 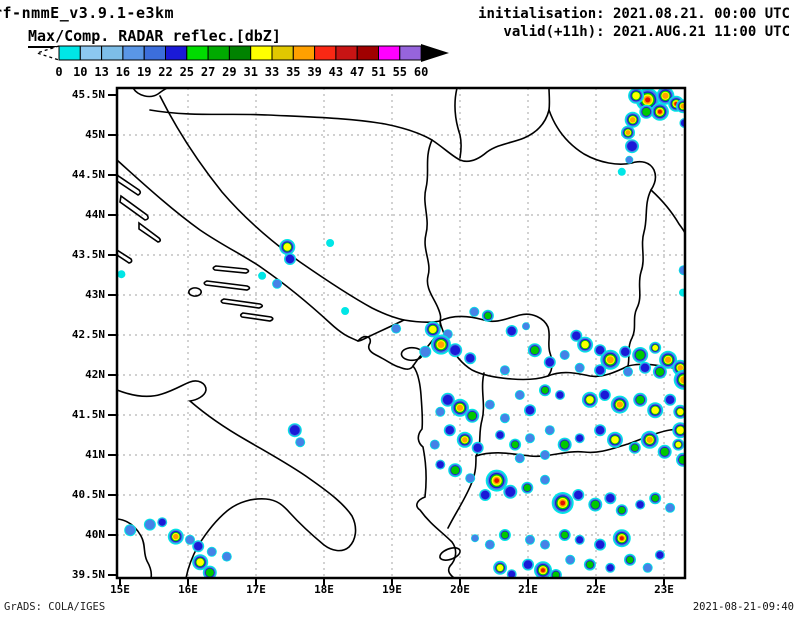 What do you see at coordinates (256, 317) in the screenshot?
I see `island-mljet` at bounding box center [256, 317].